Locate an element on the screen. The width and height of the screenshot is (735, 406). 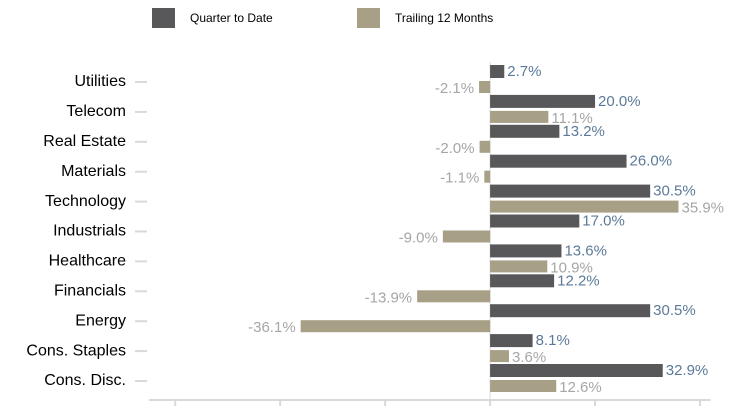
value-label: 2.7% is located at coordinates (524, 71).